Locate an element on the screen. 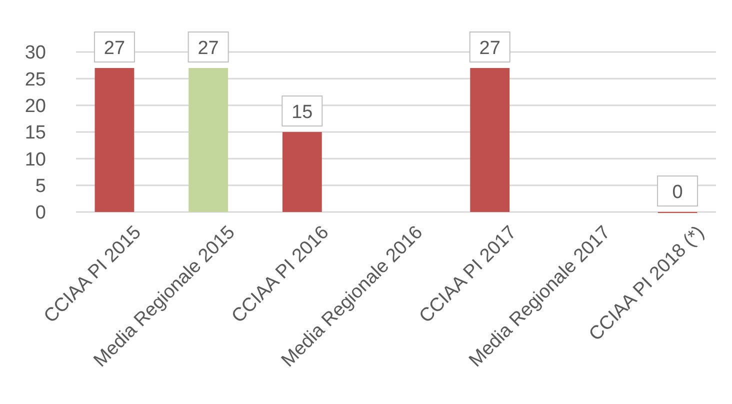 The height and width of the screenshot is (404, 732). y-tick-label: 30 is located at coordinates (35, 53).